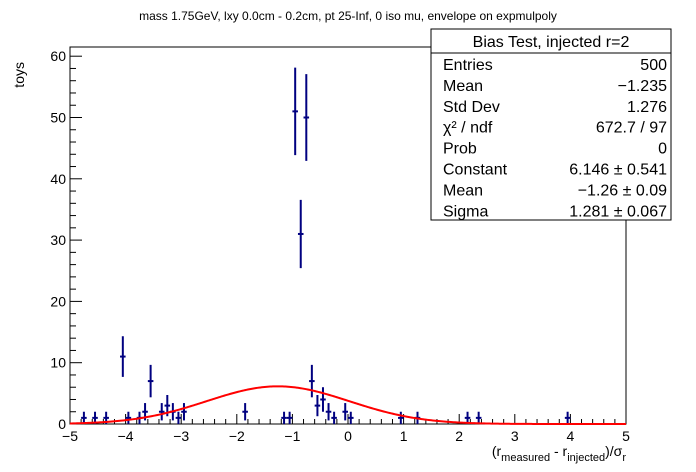 This screenshot has width=696, height=472. I want to click on gaussian-fit-curve, so click(347, 405).